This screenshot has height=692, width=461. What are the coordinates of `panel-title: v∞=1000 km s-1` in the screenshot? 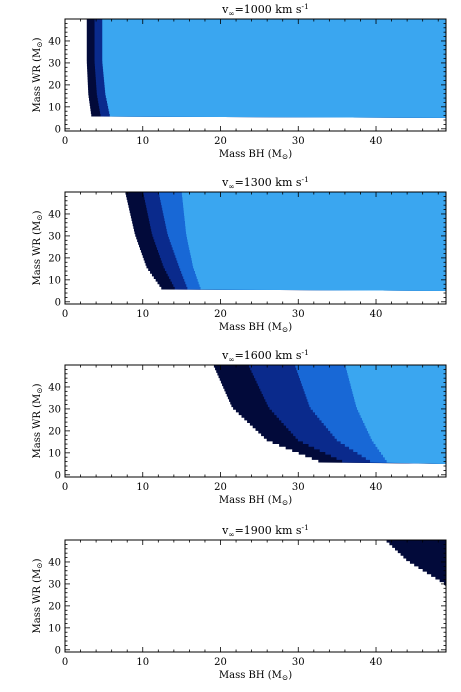 It's located at (265, 10).